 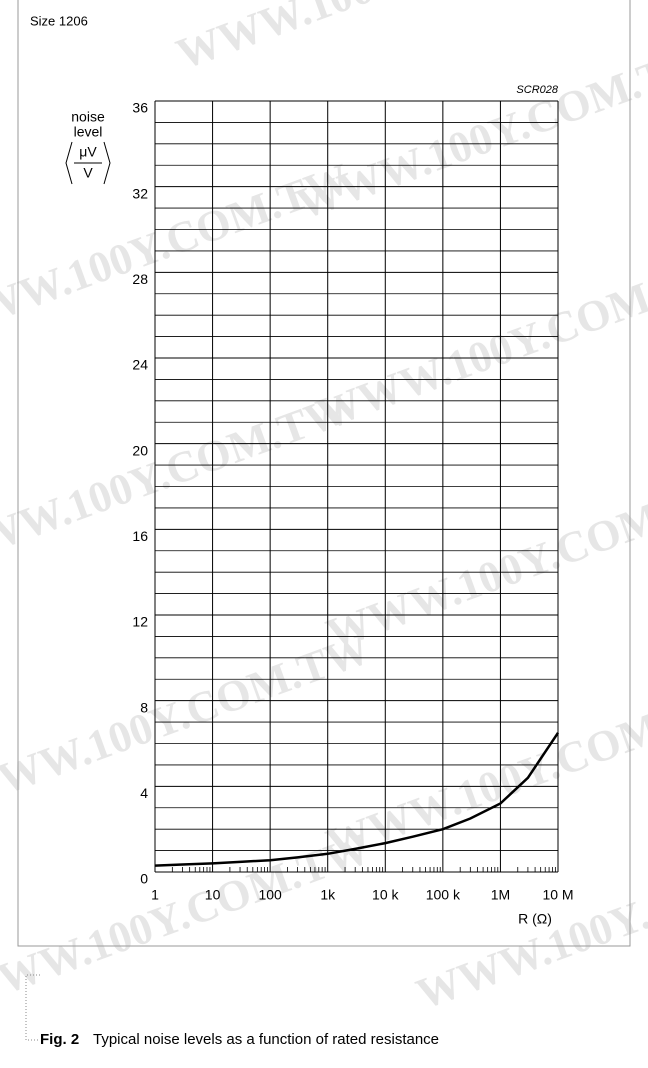 What do you see at coordinates (140, 279) in the screenshot?
I see `y-tick-label: 28` at bounding box center [140, 279].